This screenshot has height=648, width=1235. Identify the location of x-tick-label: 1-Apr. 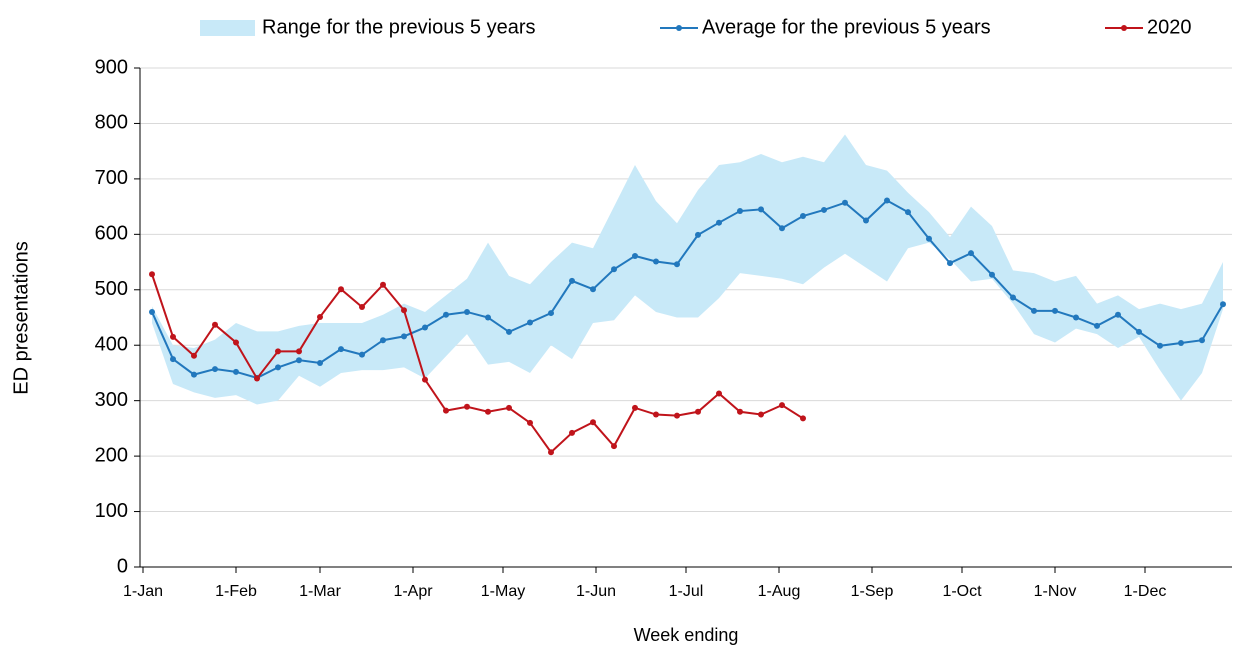
(413, 591).